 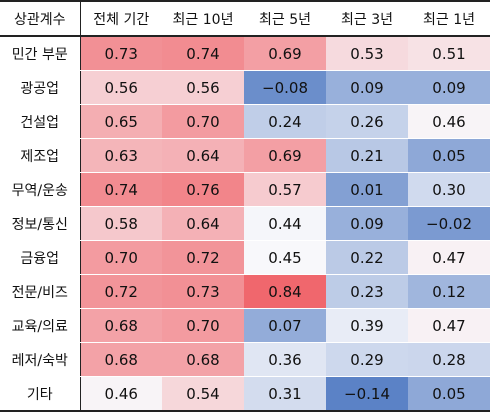 I want to click on heatmap-cell: 0.01, so click(x=367, y=189).